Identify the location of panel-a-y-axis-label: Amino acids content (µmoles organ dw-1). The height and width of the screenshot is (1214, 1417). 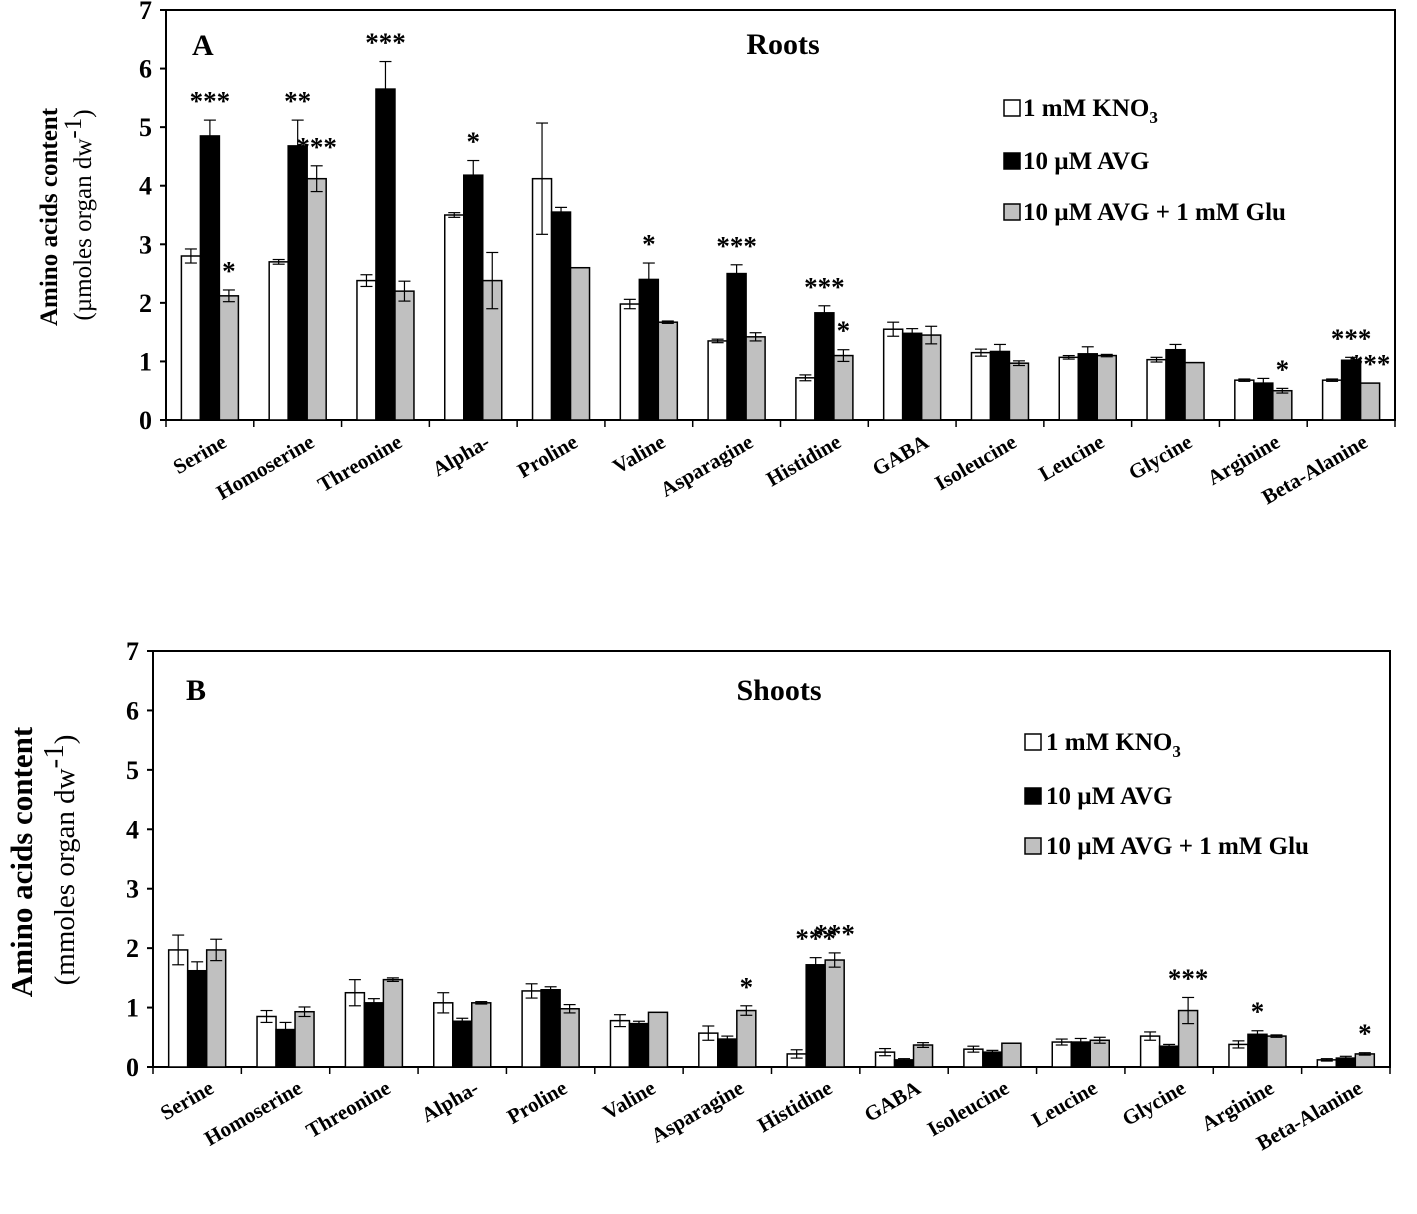
(66, 215).